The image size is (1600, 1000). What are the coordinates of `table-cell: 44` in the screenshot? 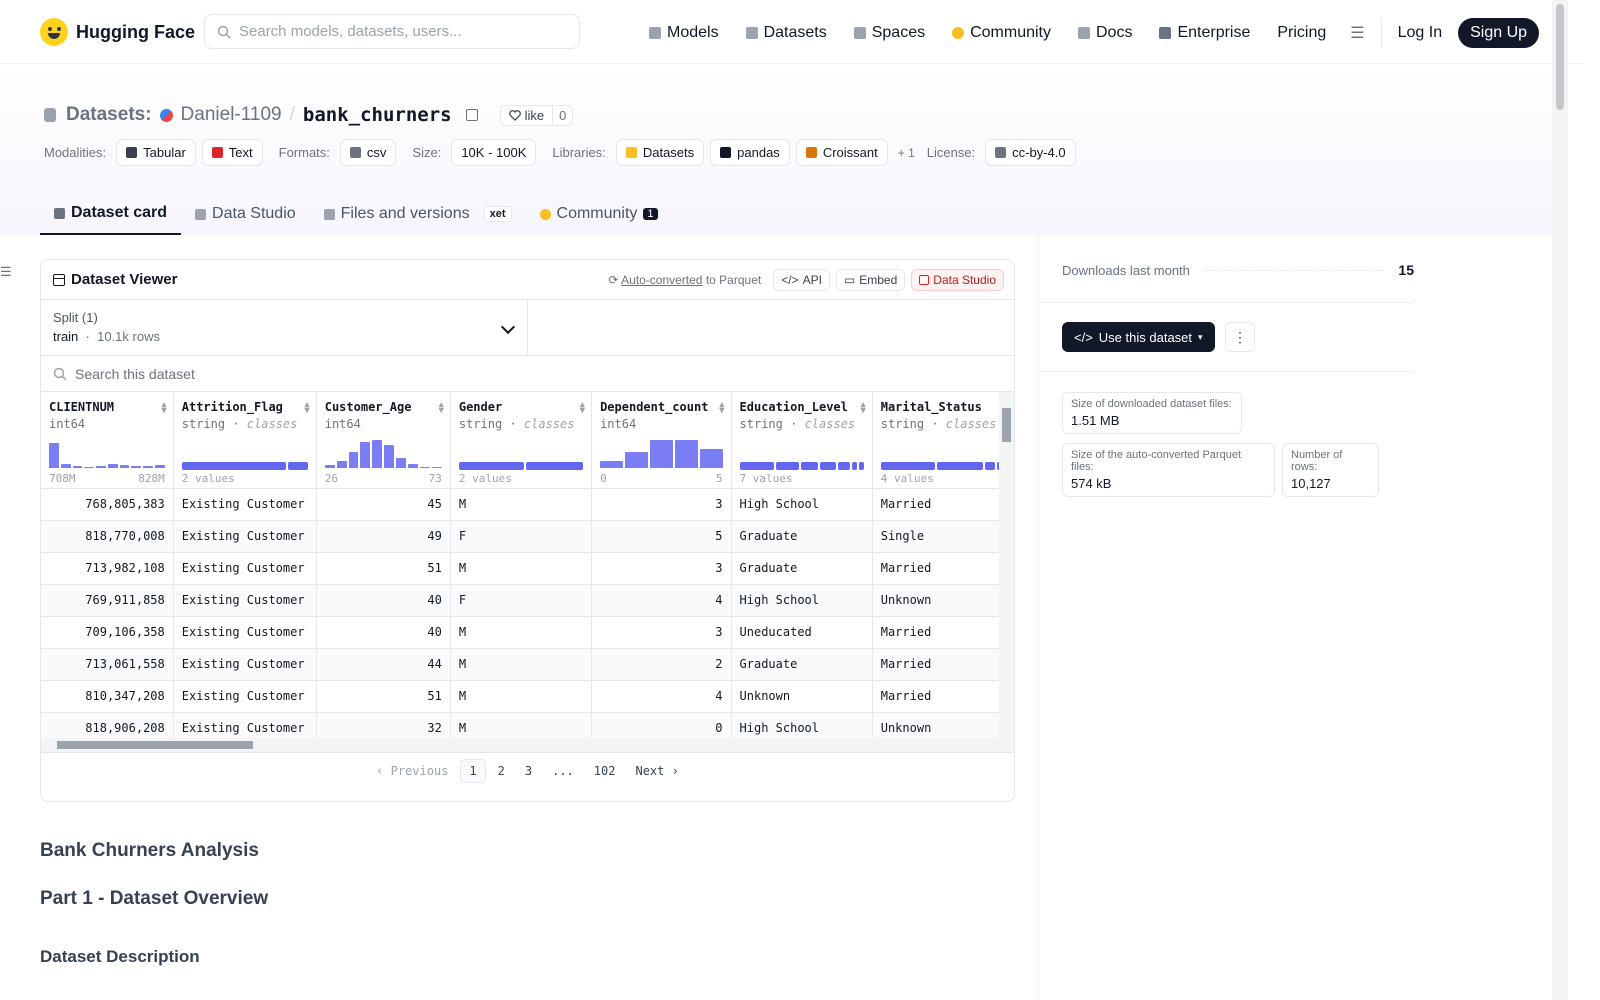 It's located at (383, 664).